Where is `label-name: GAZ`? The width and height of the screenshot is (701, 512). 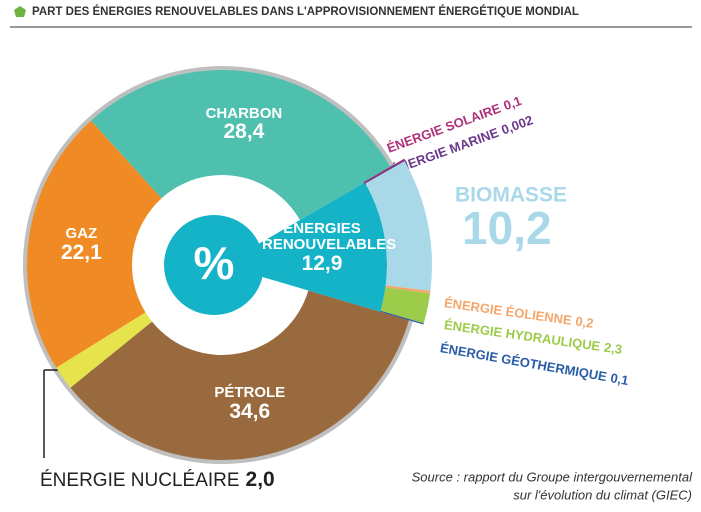
label-name: GAZ is located at coordinates (81, 234).